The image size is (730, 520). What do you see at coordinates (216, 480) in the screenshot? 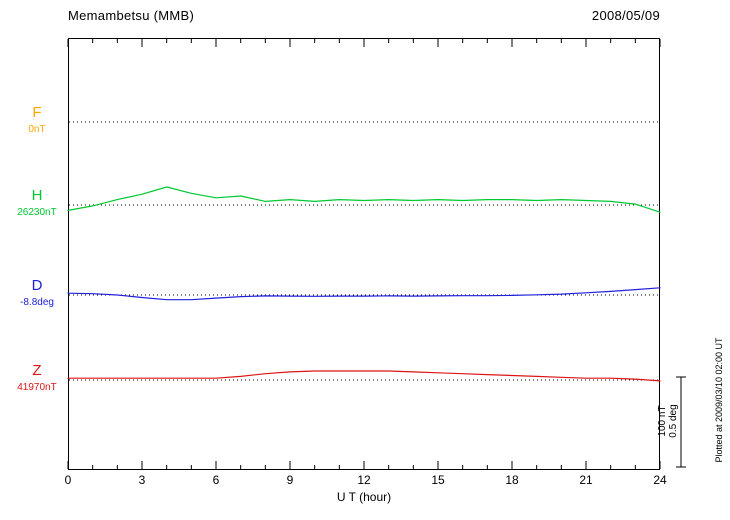
I see `x-tick-label: 6` at bounding box center [216, 480].